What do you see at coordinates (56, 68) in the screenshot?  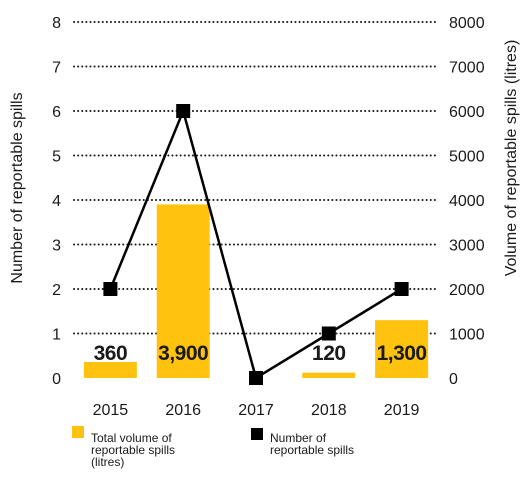 I see `left-tick-label: 7` at bounding box center [56, 68].